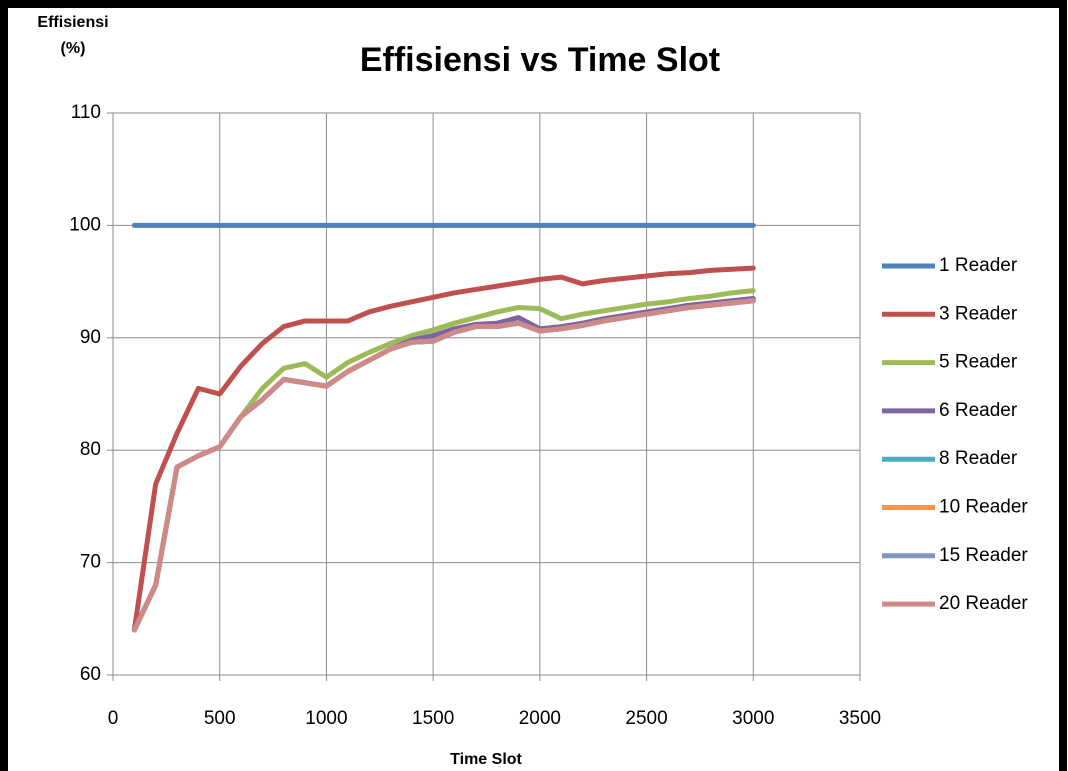 Image resolution: width=1068 pixels, height=771 pixels. I want to click on legend-label: 5 Reader, so click(978, 362).